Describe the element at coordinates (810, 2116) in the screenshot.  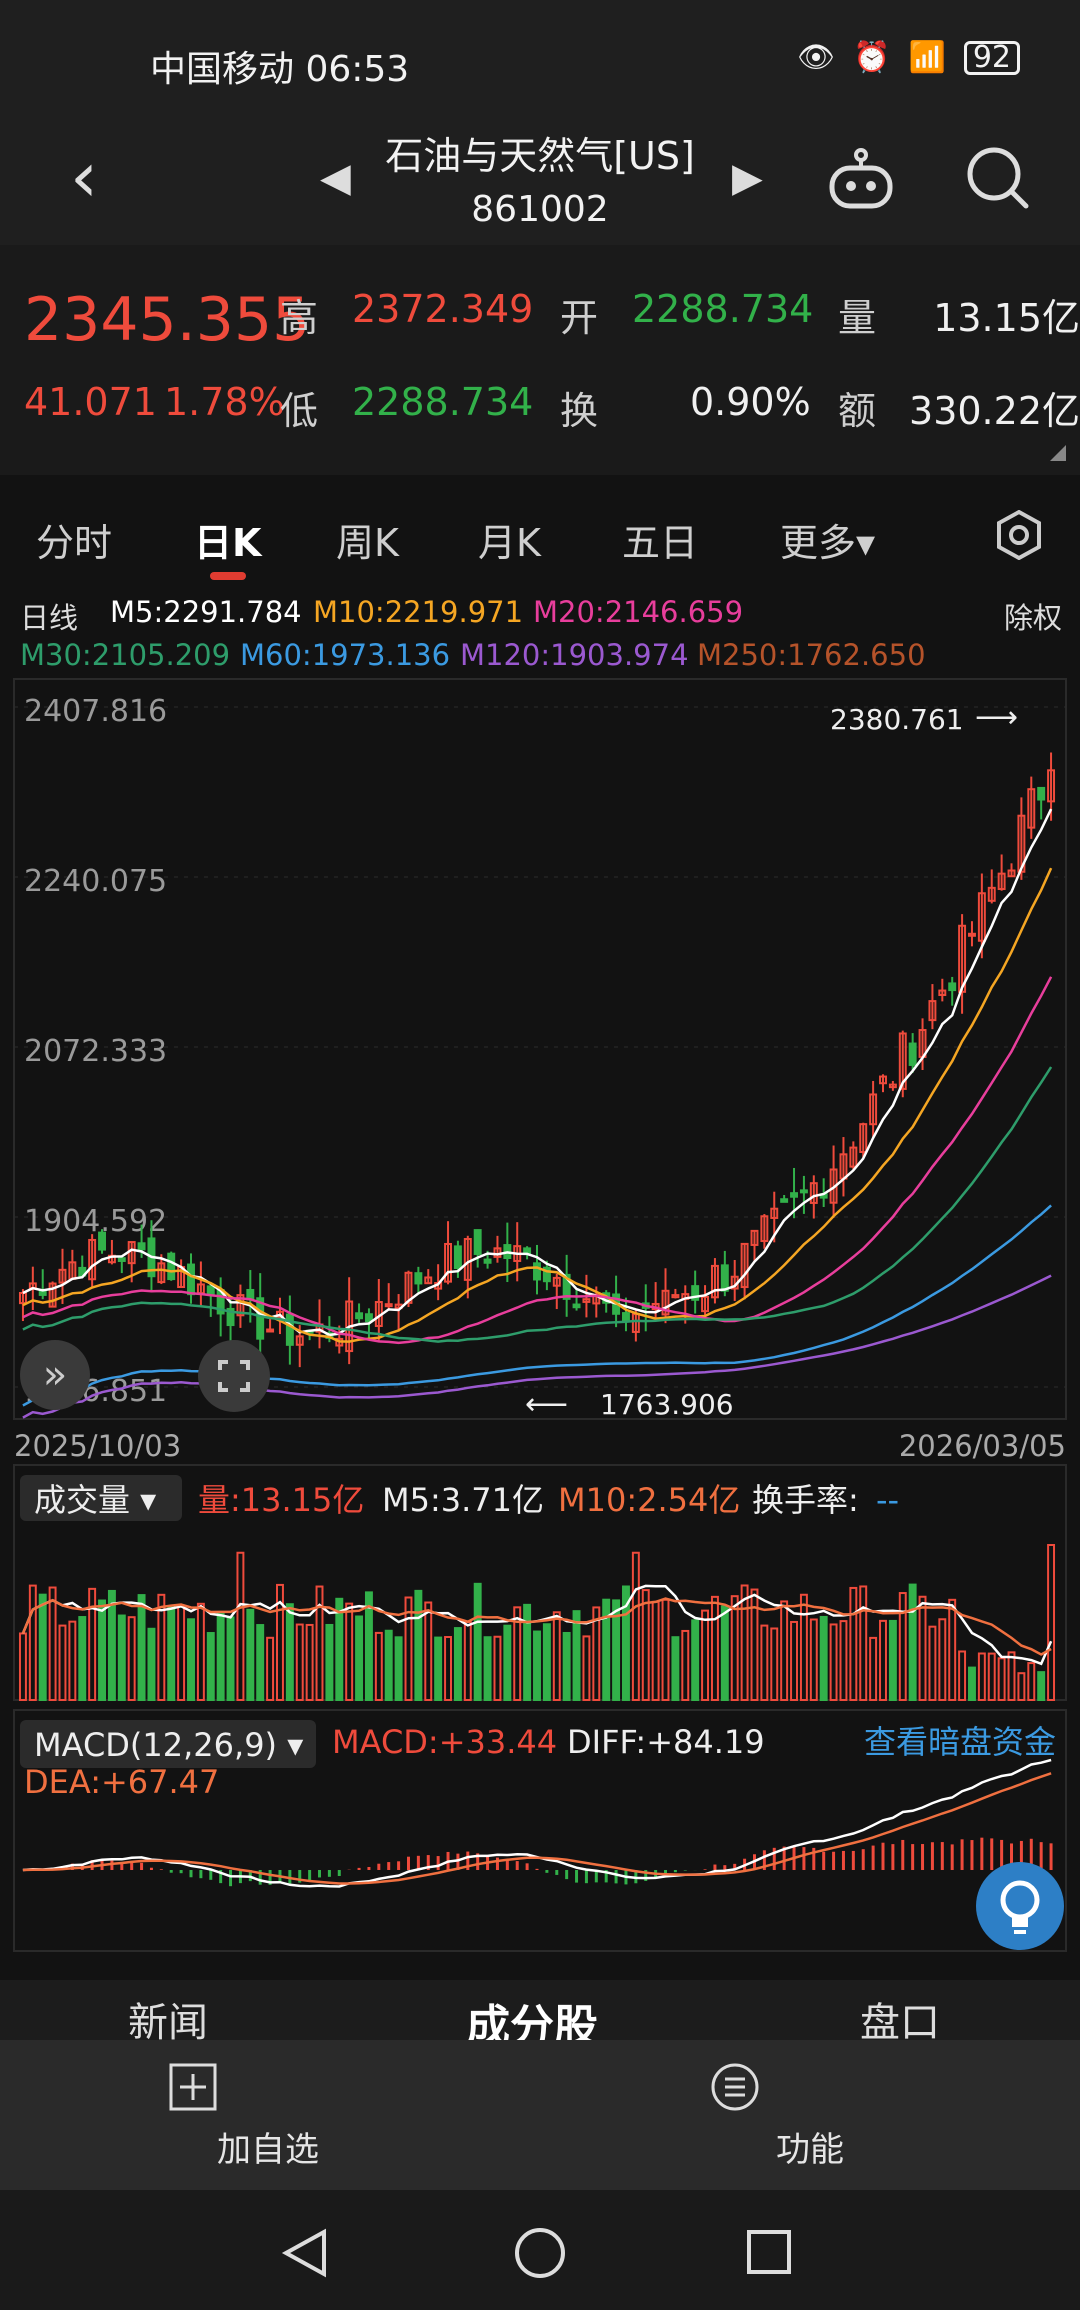
I see `function-button: 功能` at that location.